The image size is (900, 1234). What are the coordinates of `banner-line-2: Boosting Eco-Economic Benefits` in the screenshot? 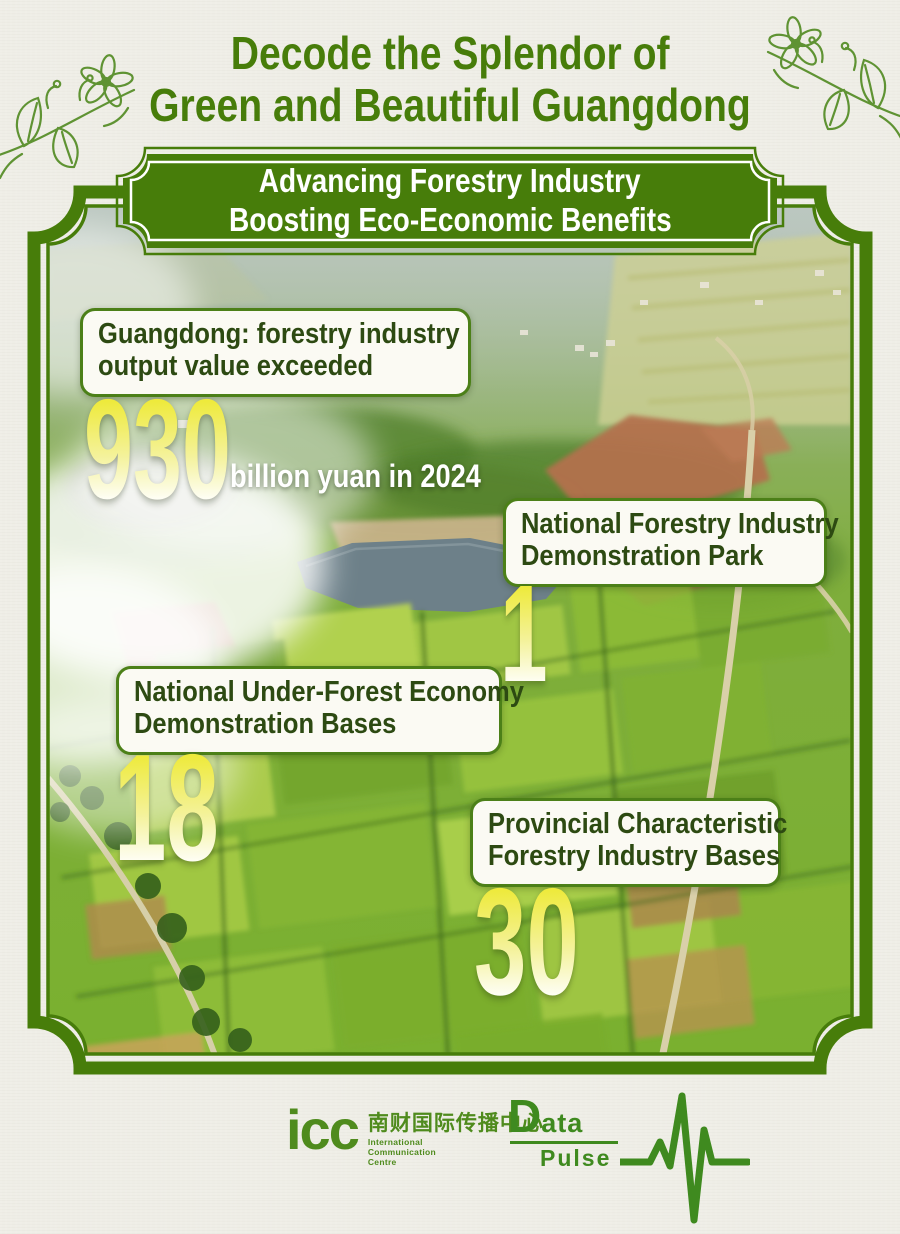 It's located at (450, 219).